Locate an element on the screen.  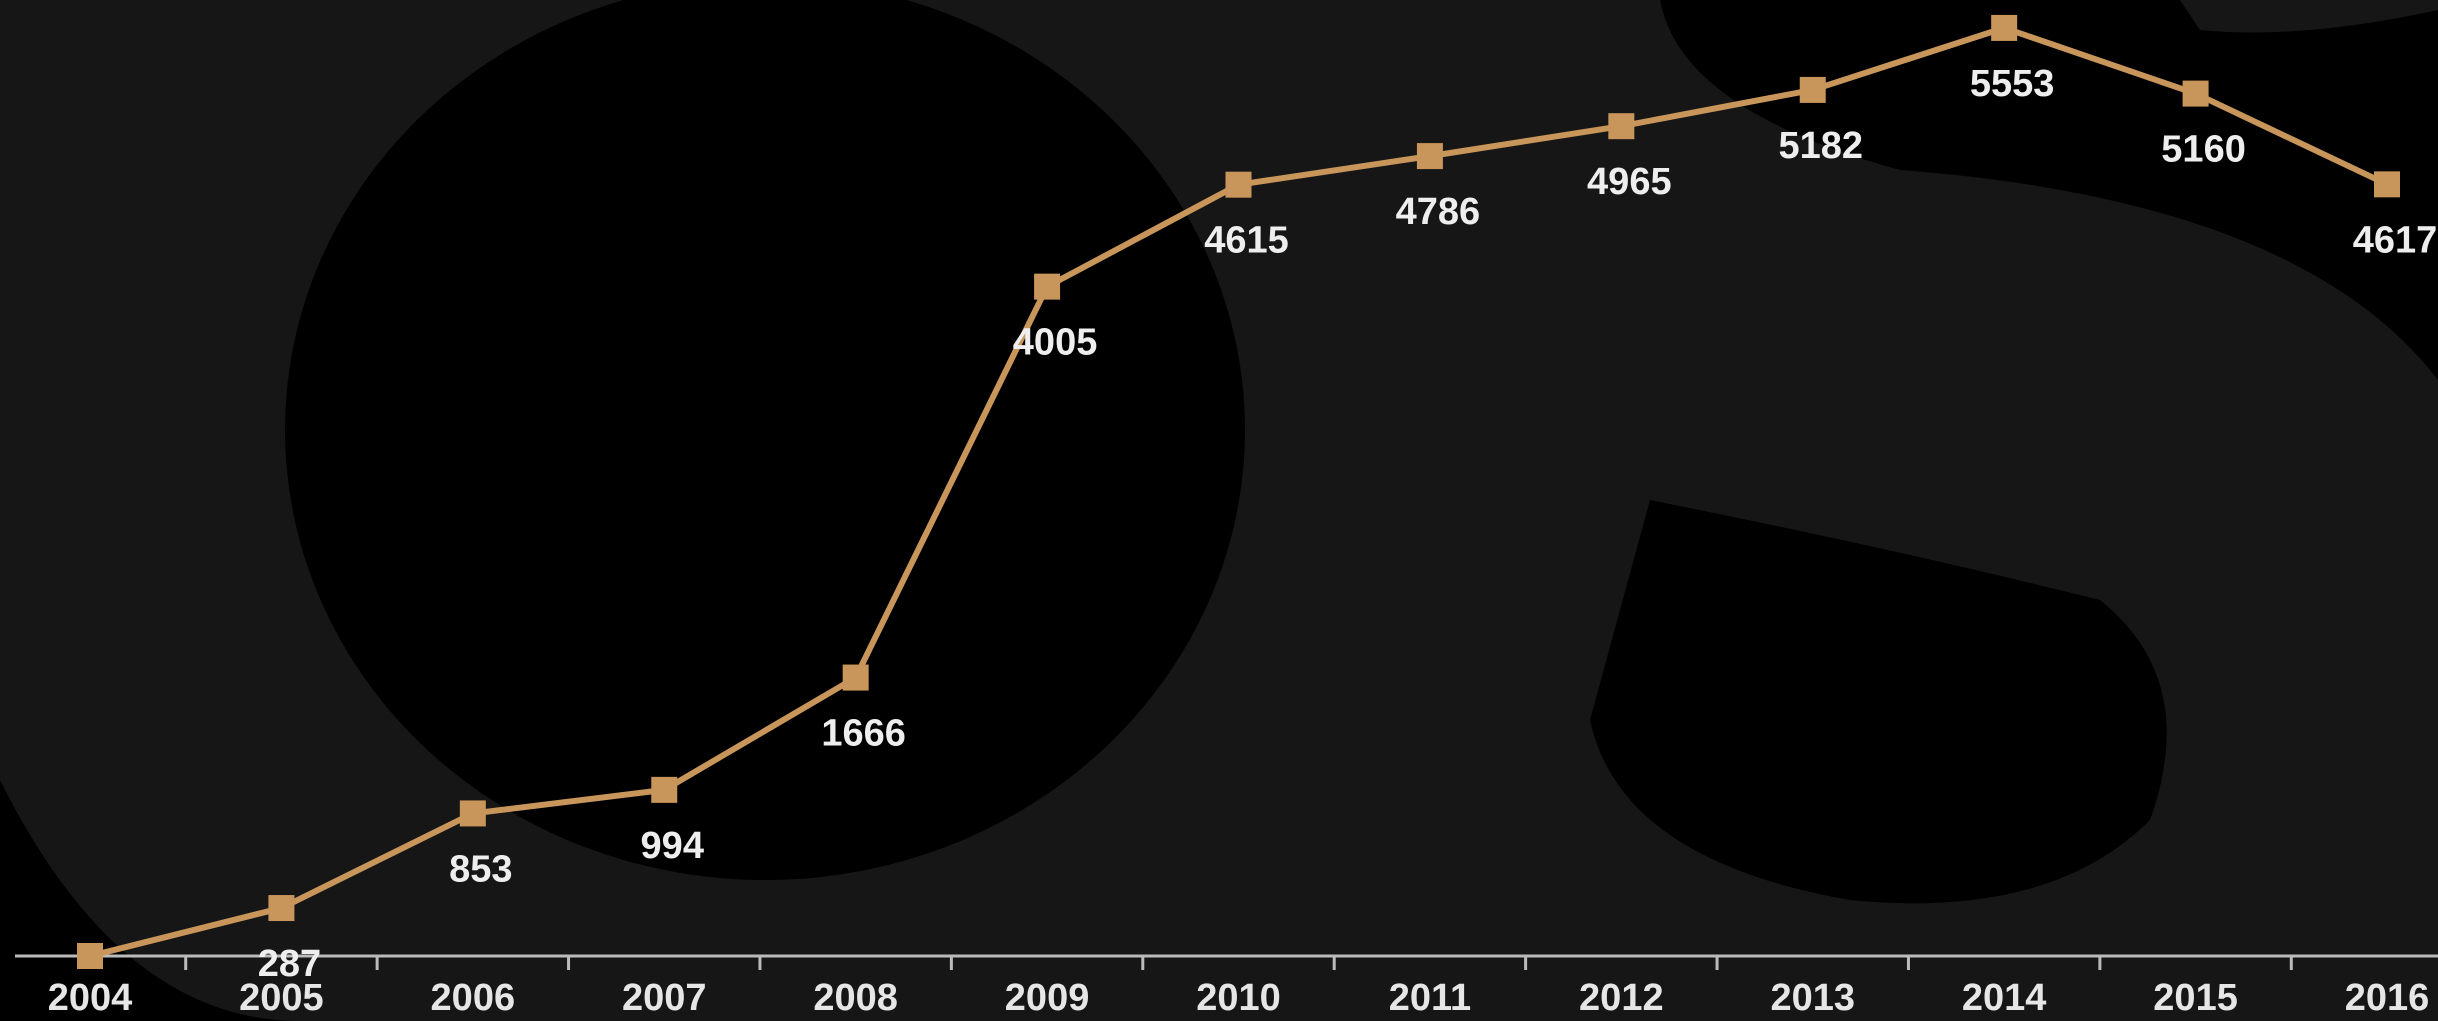
x-tick-label: 2011 is located at coordinates (1430, 998).